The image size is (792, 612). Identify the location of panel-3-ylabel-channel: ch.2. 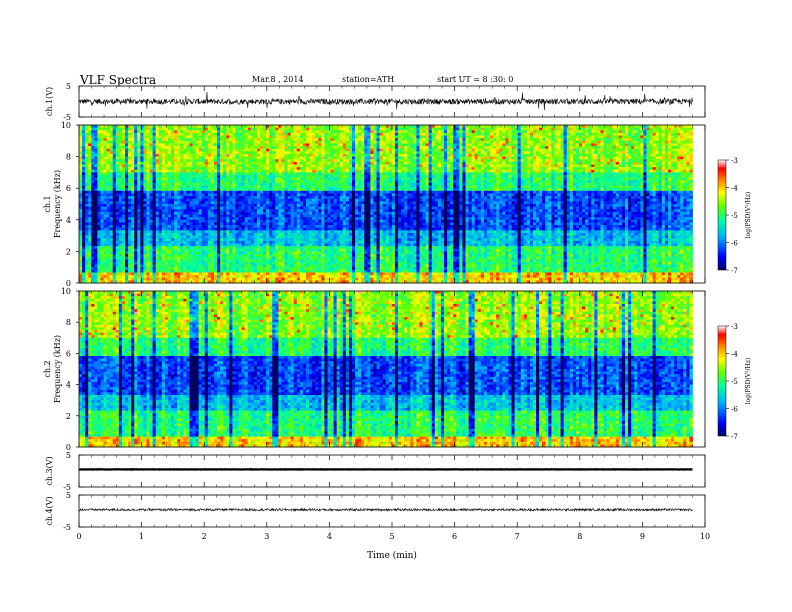
(47, 368).